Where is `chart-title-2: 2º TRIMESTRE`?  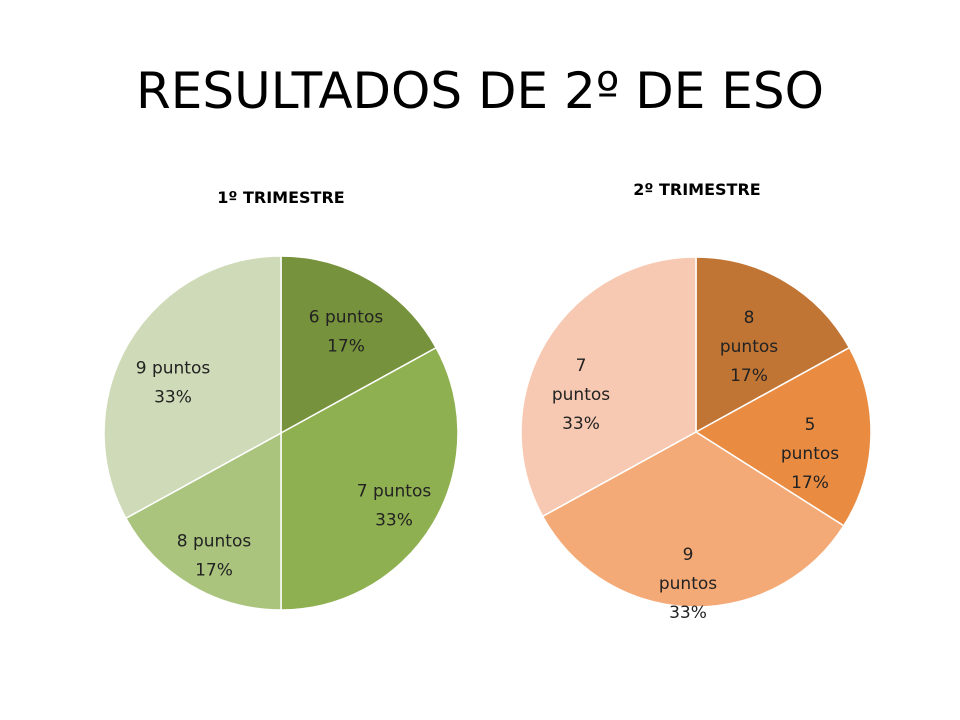 chart-title-2: 2º TRIMESTRE is located at coordinates (697, 189).